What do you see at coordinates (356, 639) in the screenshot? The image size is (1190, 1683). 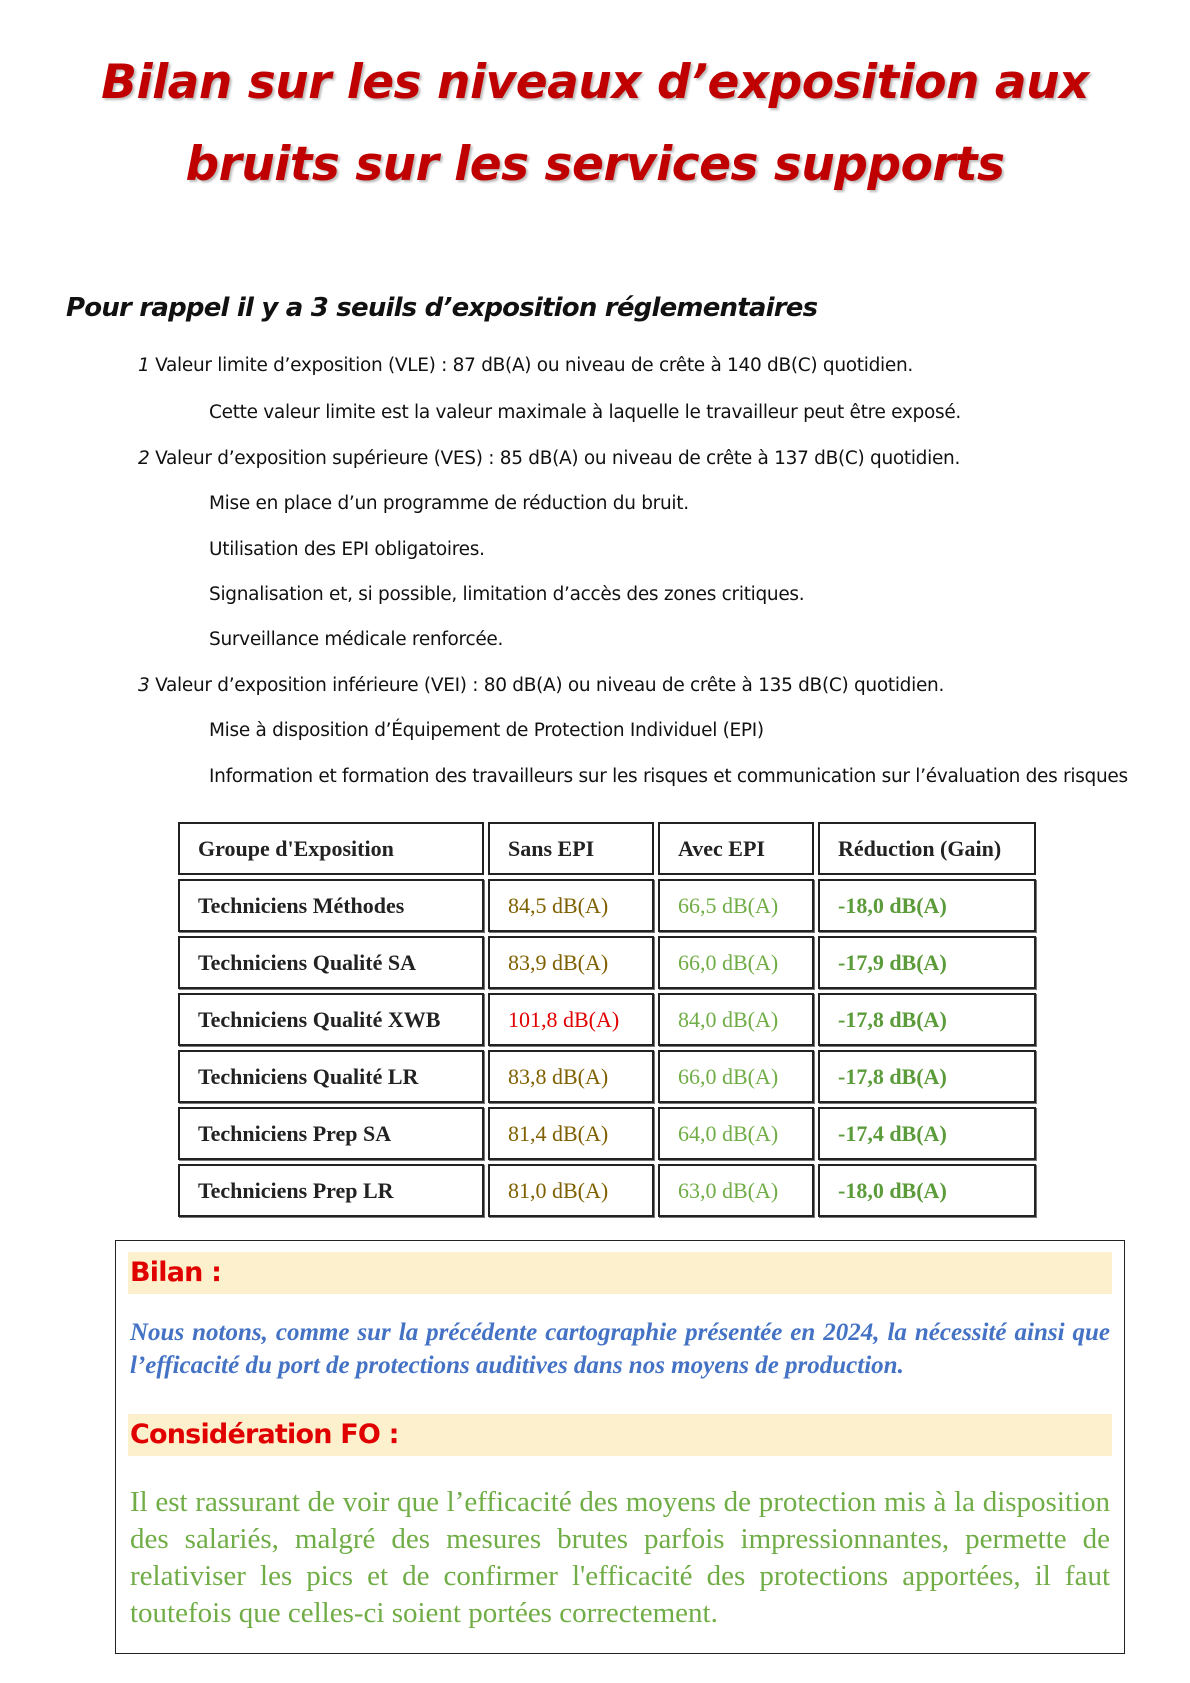 I see `threshold-detail: Surveillance médicale renforcée.` at bounding box center [356, 639].